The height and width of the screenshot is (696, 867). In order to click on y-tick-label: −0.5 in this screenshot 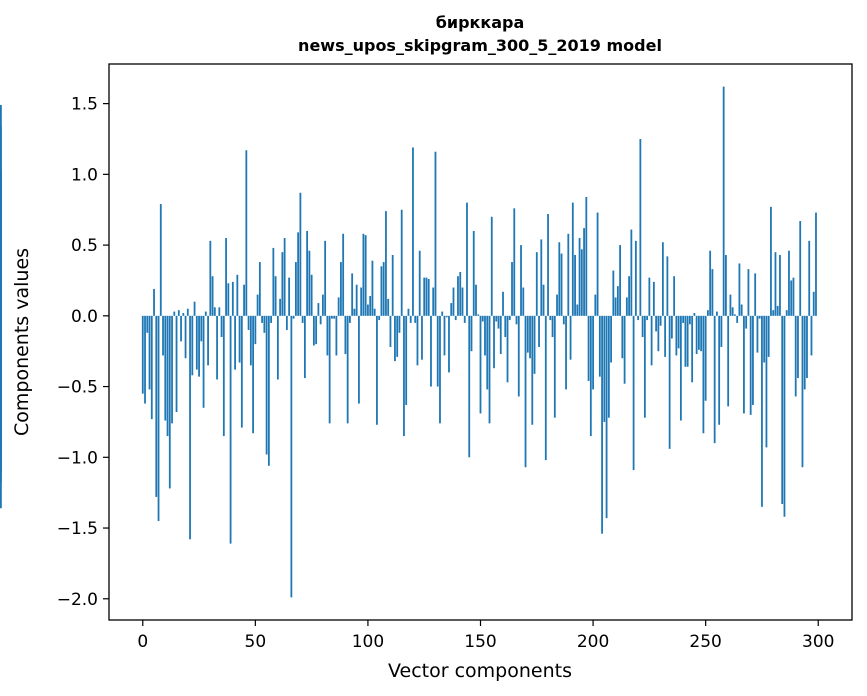, I will do `click(77, 388)`.